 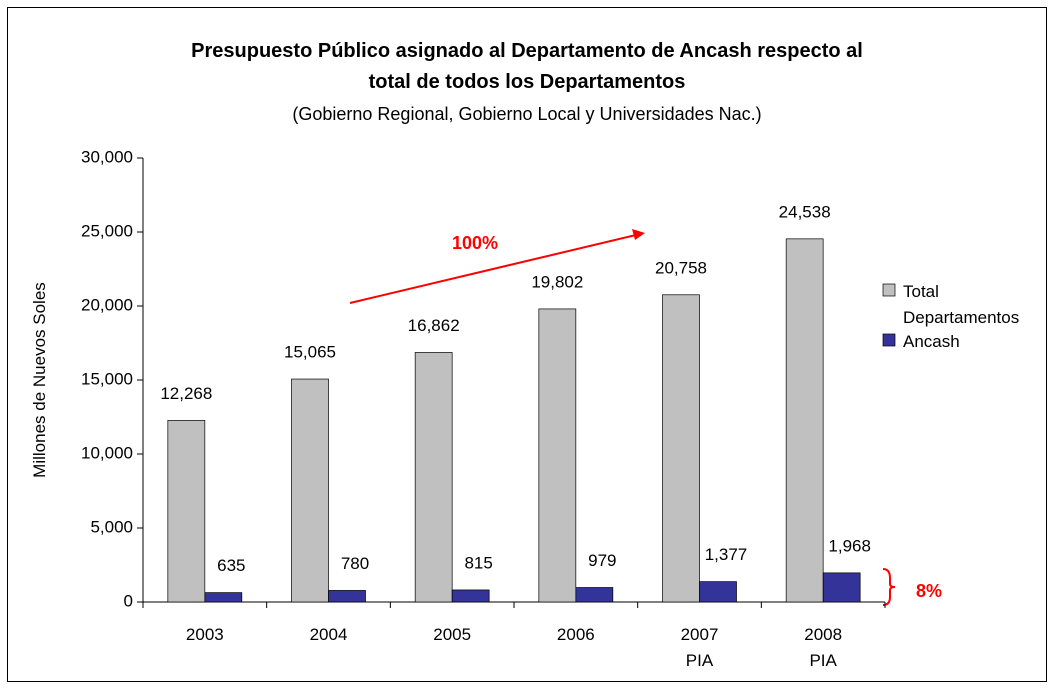 I want to click on data-label: 12,268, so click(x=186, y=393).